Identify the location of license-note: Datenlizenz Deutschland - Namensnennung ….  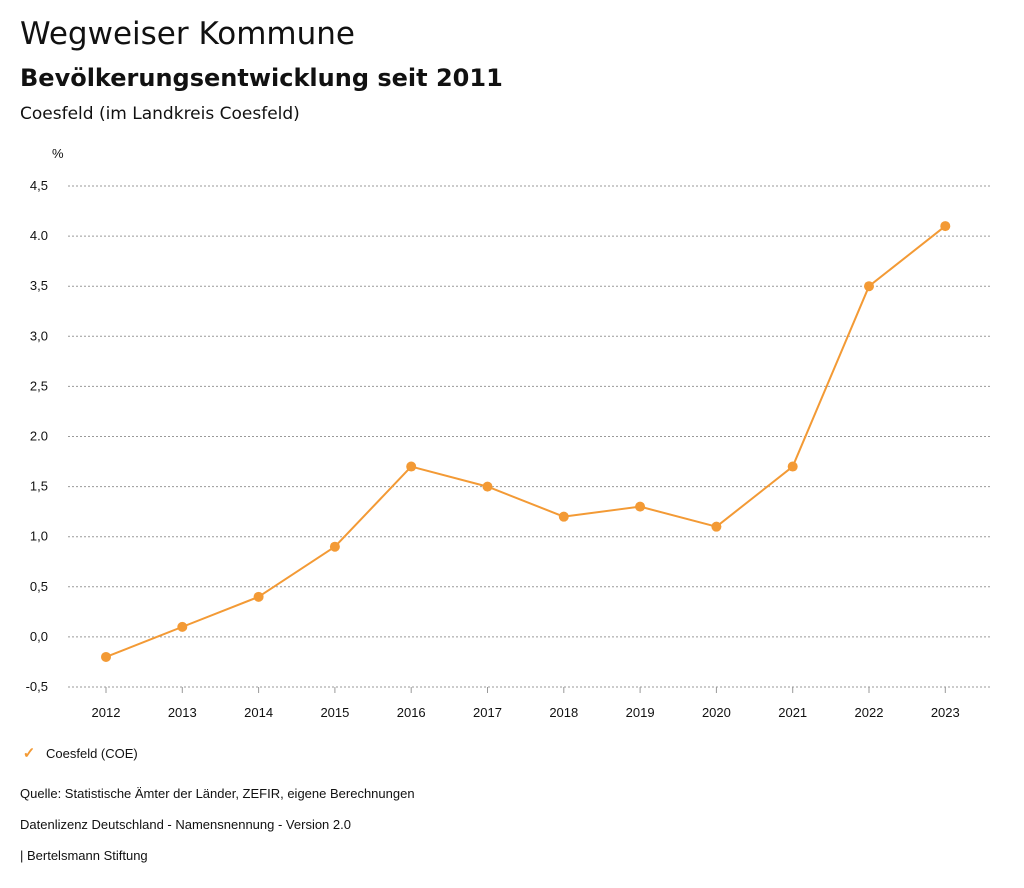
(185, 824).